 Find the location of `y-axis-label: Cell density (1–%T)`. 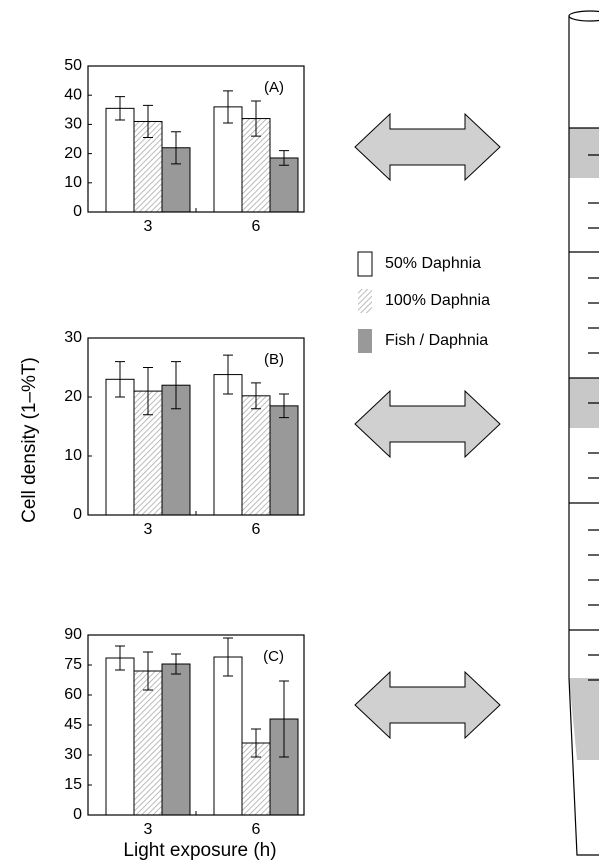

y-axis-label: Cell density (1–%T) is located at coordinates (29, 440).